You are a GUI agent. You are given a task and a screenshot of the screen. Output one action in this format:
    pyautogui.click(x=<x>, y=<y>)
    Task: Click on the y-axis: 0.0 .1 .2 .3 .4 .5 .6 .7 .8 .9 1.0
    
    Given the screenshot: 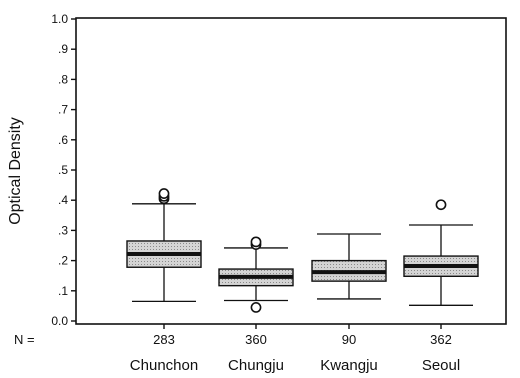 What is the action you would take?
    pyautogui.click(x=63, y=170)
    